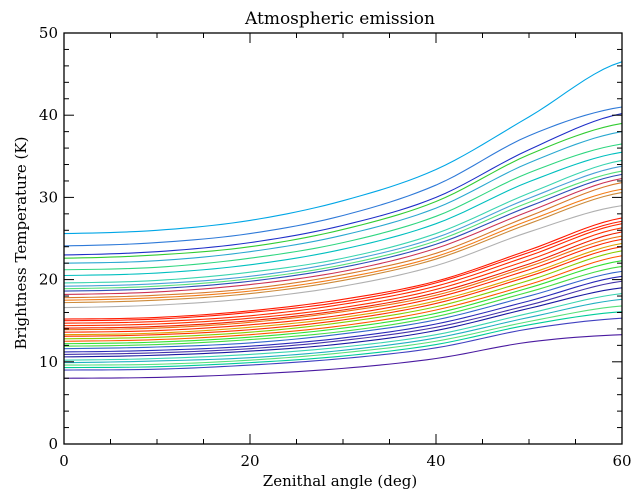 This screenshot has height=492, width=639. I want to click on x-tick-label: 60, so click(621, 461).